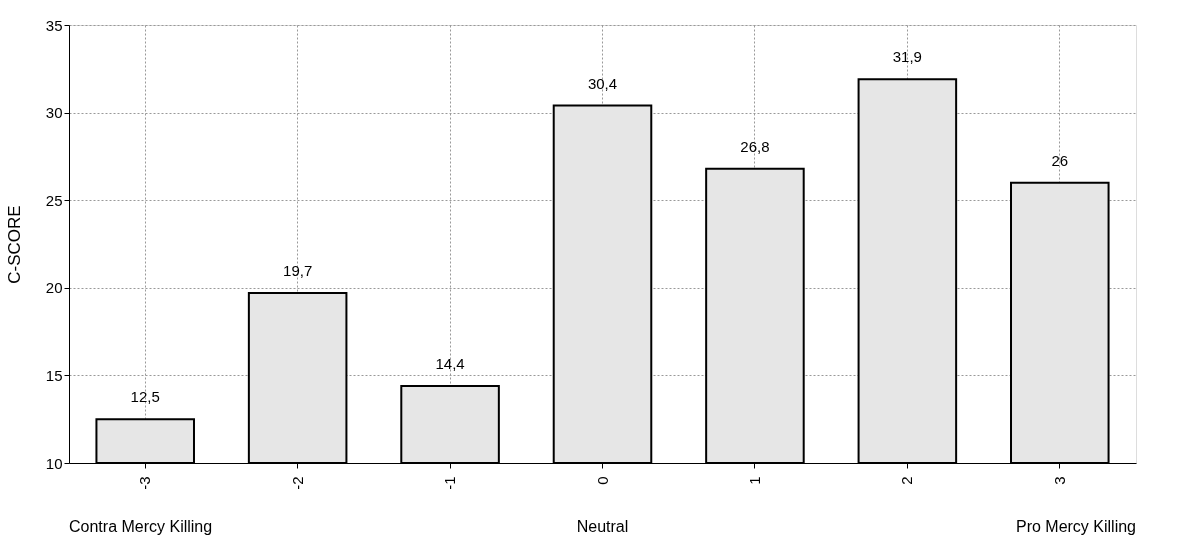 Image resolution: width=1181 pixels, height=536 pixels. What do you see at coordinates (602, 526) in the screenshot?
I see `text: Neutral` at bounding box center [602, 526].